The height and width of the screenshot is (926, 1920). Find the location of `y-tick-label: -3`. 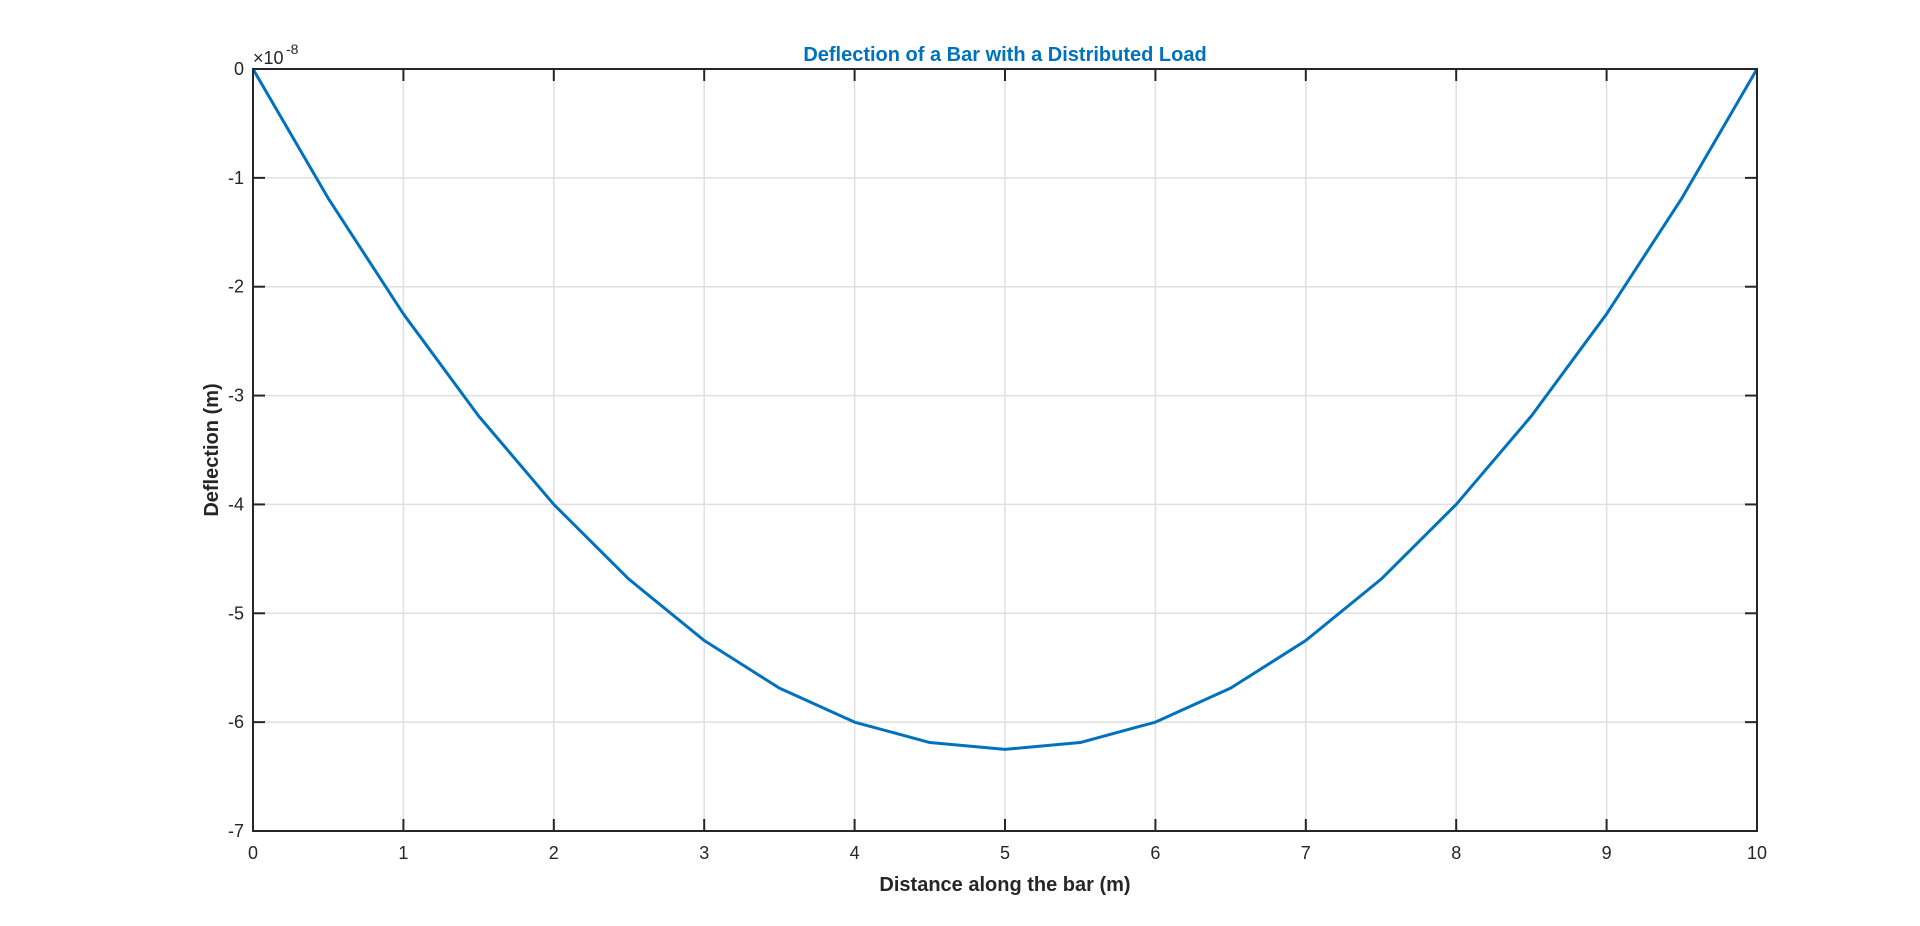

y-tick-label: -3 is located at coordinates (236, 396).